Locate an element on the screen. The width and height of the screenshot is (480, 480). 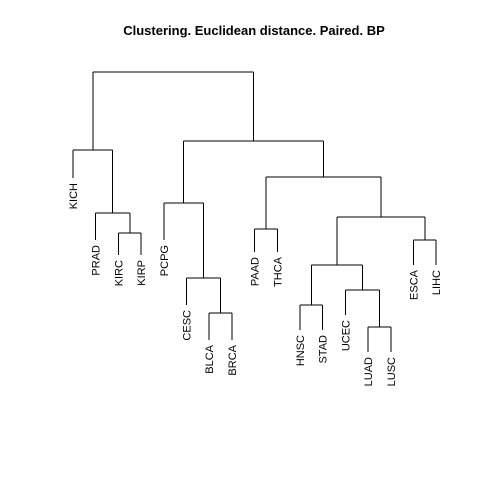
leaf-label-thca: THCA is located at coordinates (278, 271).